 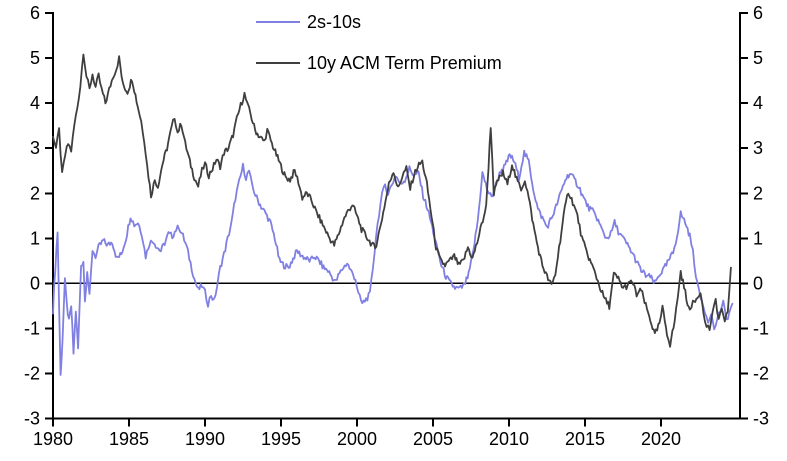 I want to click on y-tick-label-left: -2, so click(x=32, y=374).